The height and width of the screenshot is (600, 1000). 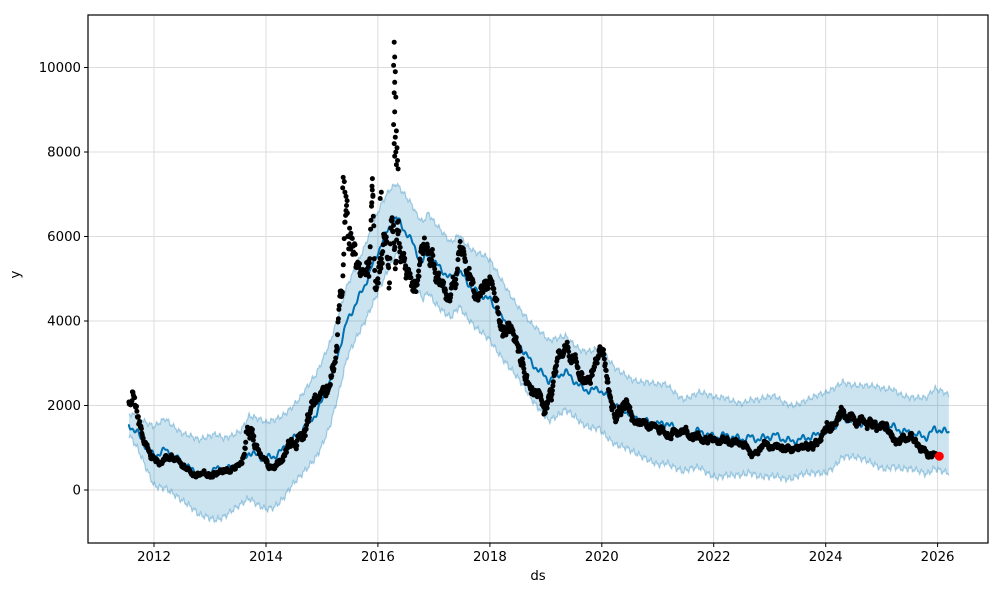 I want to click on x-tick-label: 2014, so click(x=266, y=557).